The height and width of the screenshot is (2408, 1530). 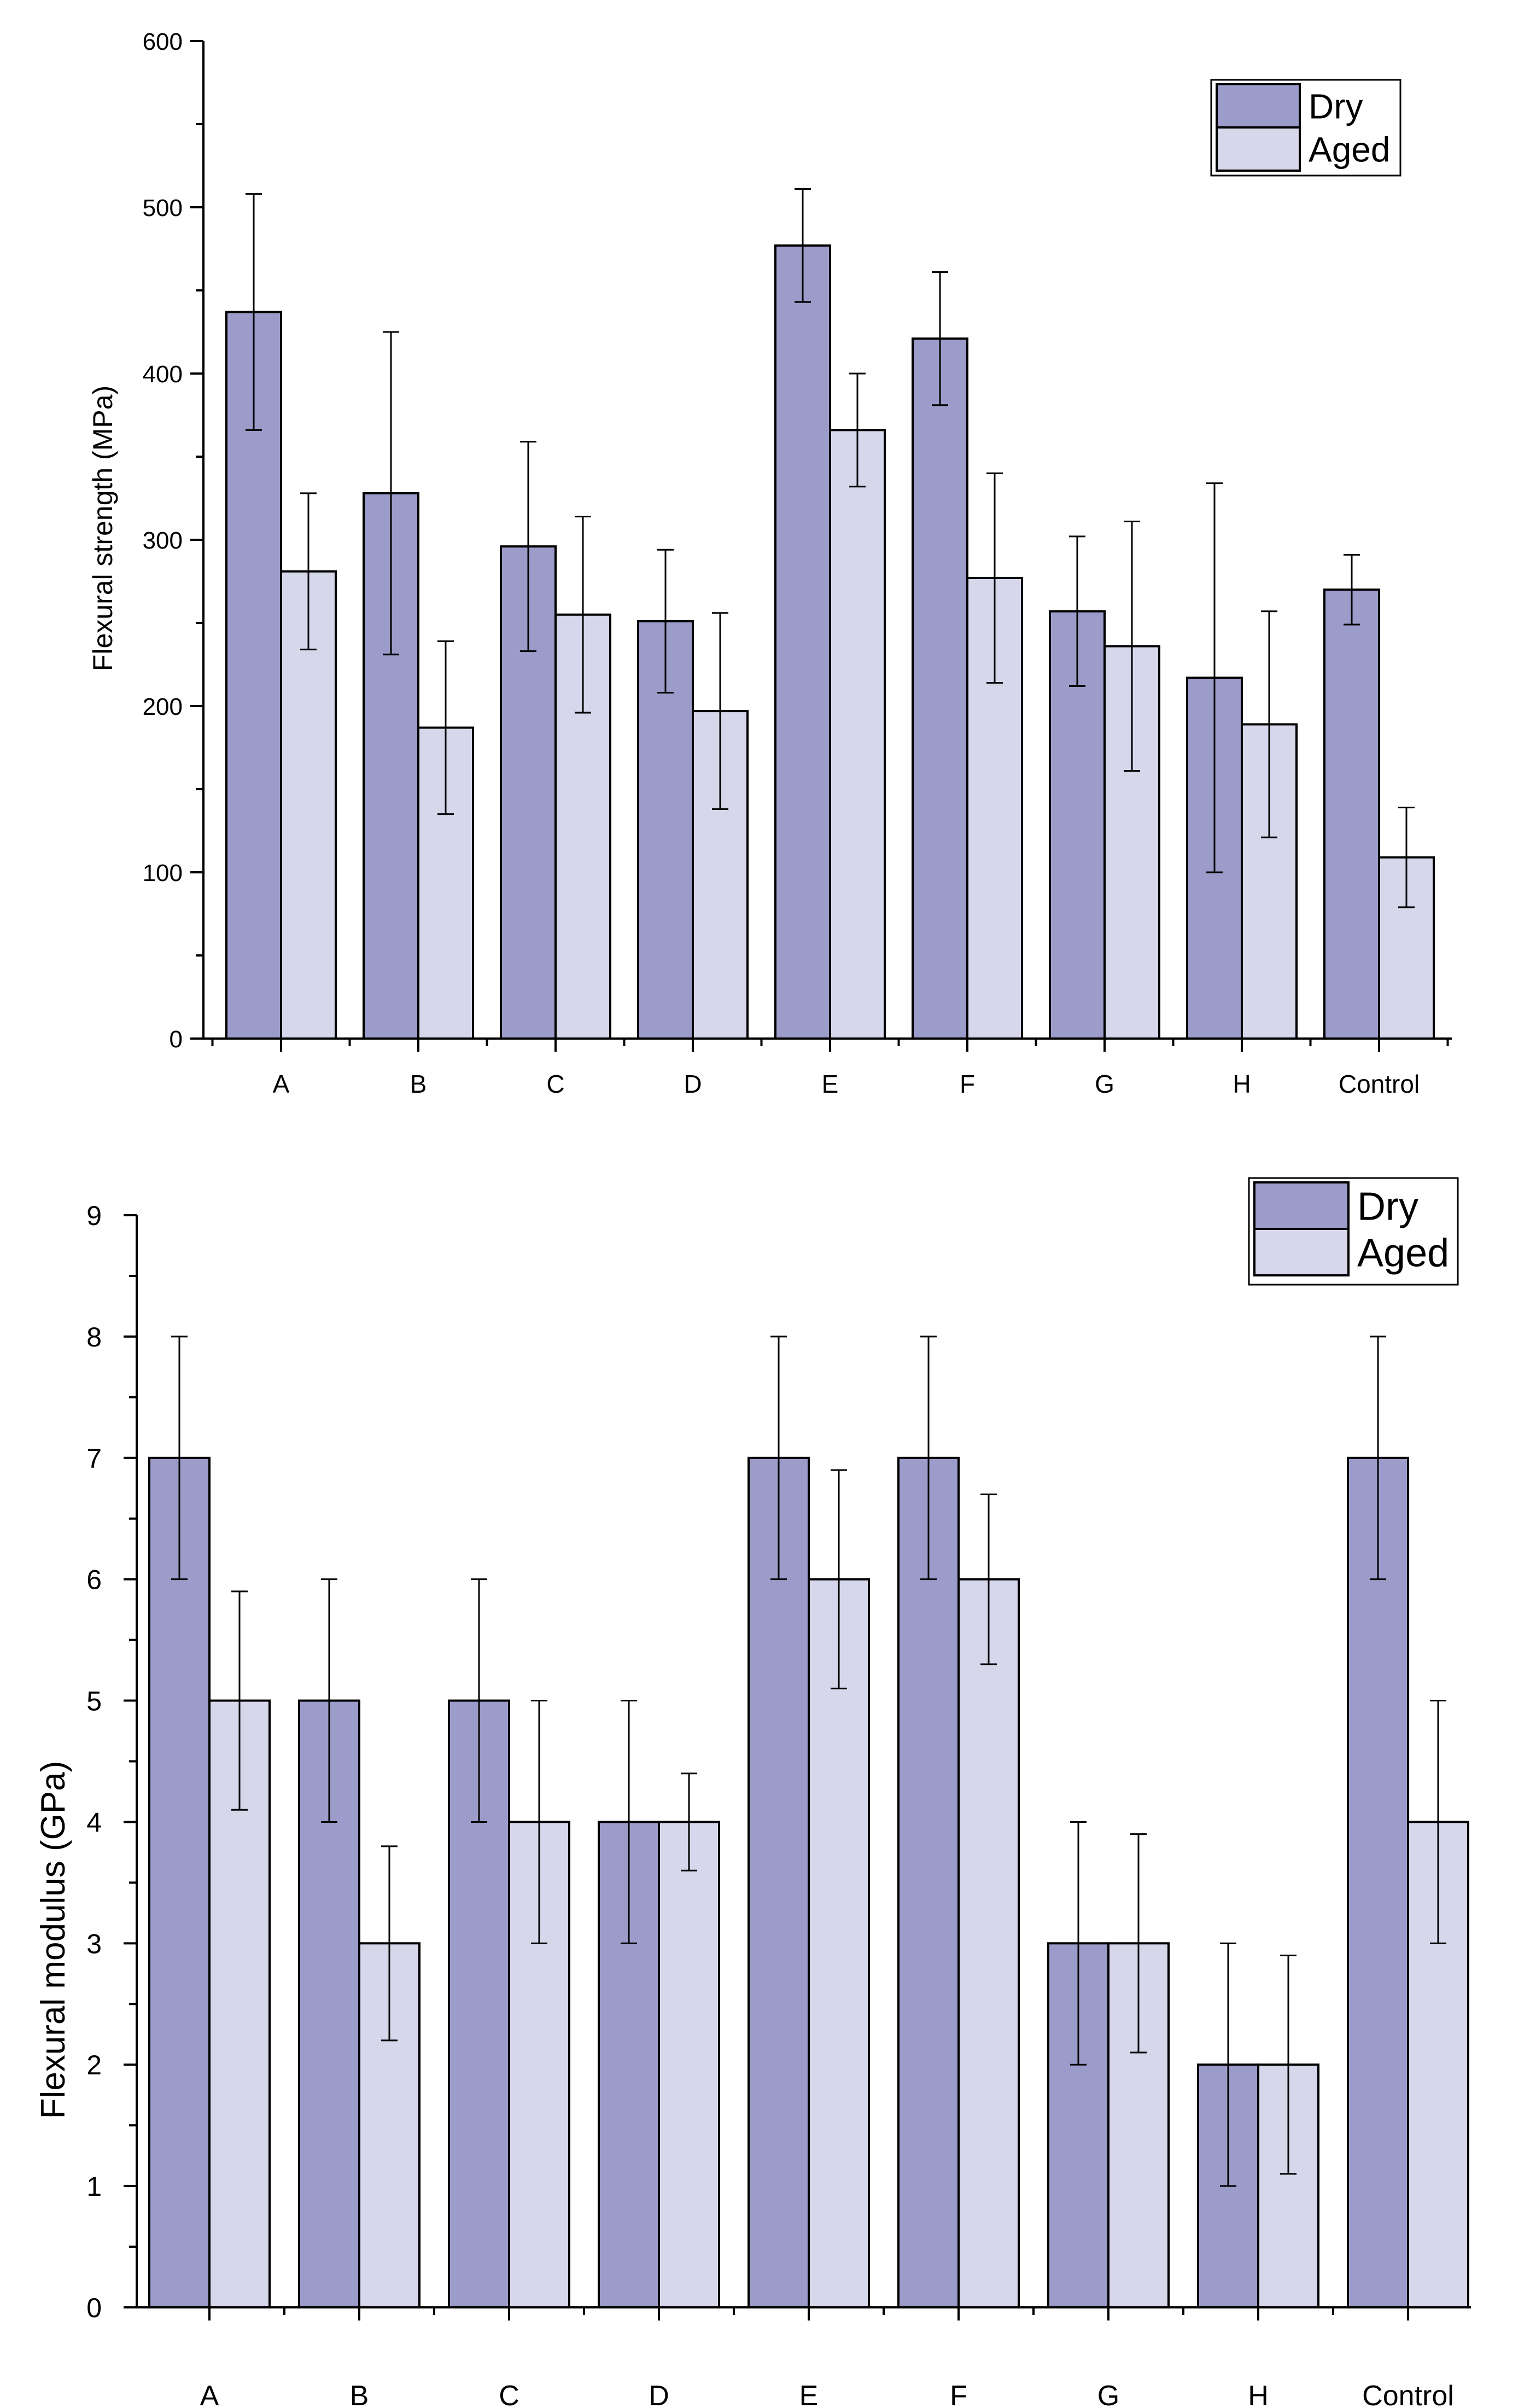 I want to click on y-tick-label: 600, so click(x=163, y=41).